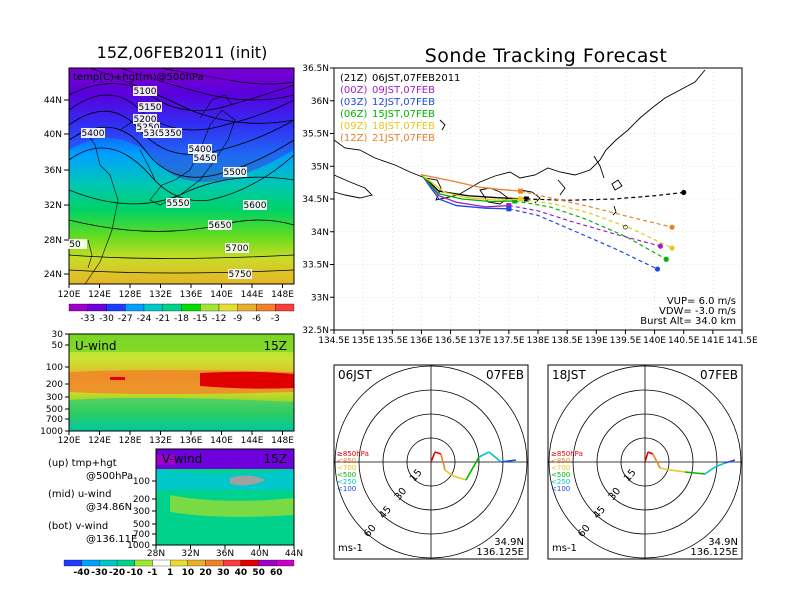  Describe the element at coordinates (645, 462) in the screenshot. I see `hodo-frame` at that location.